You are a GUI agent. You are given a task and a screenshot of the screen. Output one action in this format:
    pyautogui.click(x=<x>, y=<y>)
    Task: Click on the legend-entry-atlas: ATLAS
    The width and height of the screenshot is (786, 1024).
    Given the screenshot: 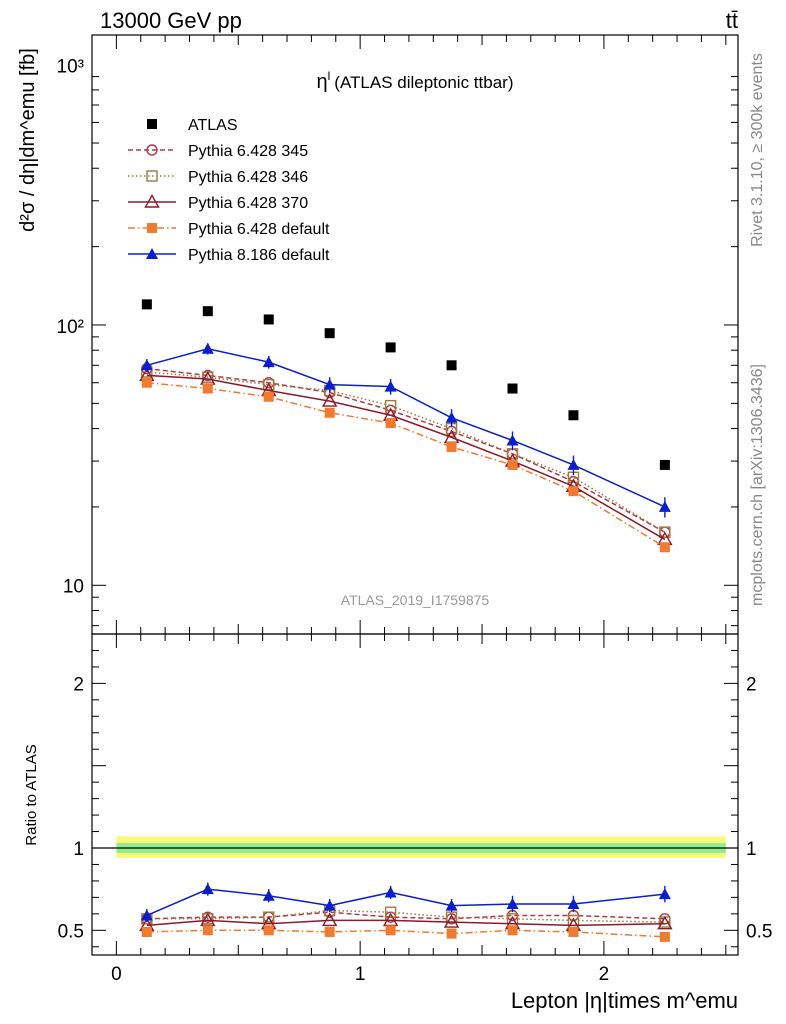 What is the action you would take?
    pyautogui.click(x=192, y=125)
    